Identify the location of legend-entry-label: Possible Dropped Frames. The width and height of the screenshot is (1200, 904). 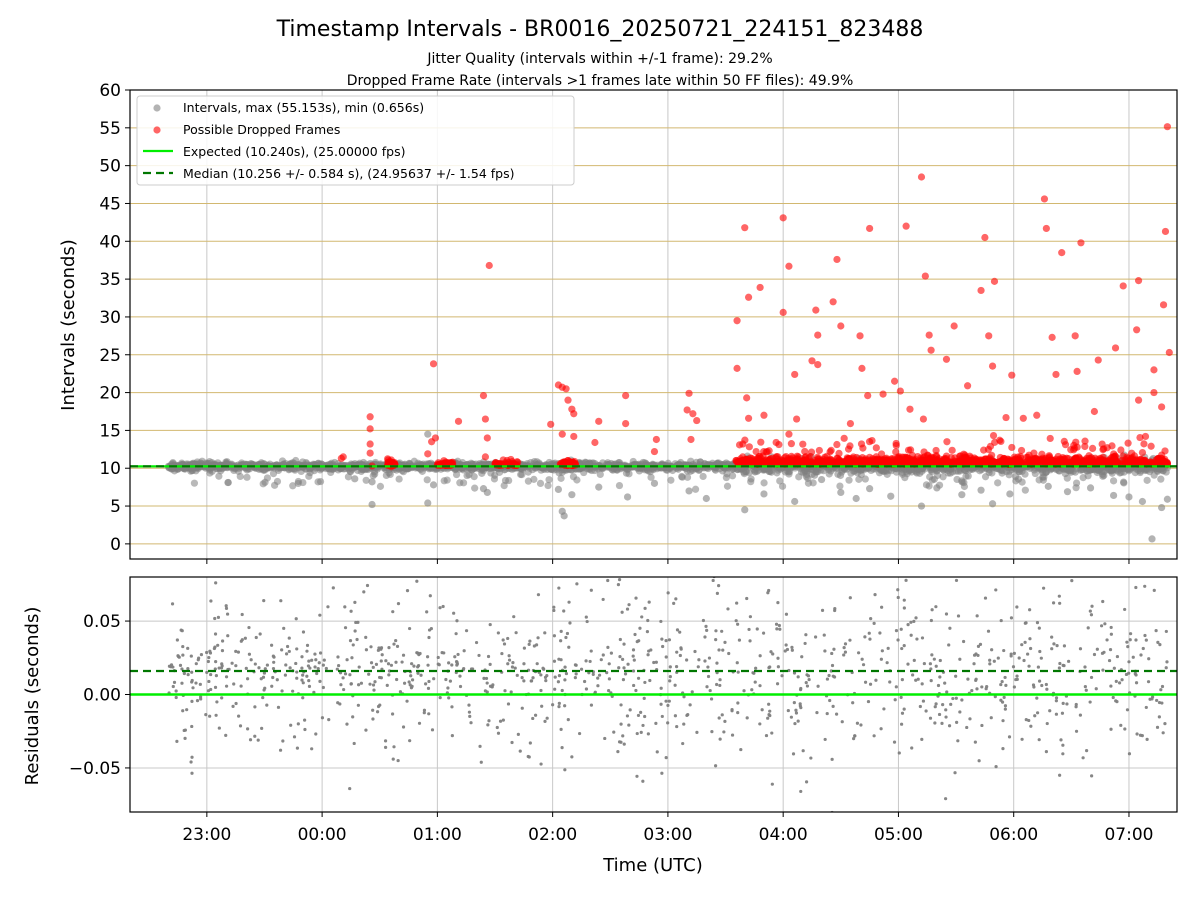
(261, 129).